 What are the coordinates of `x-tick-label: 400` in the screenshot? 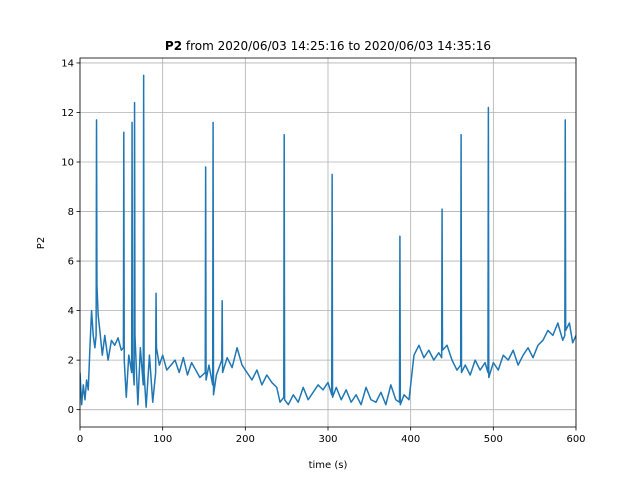 It's located at (410, 439).